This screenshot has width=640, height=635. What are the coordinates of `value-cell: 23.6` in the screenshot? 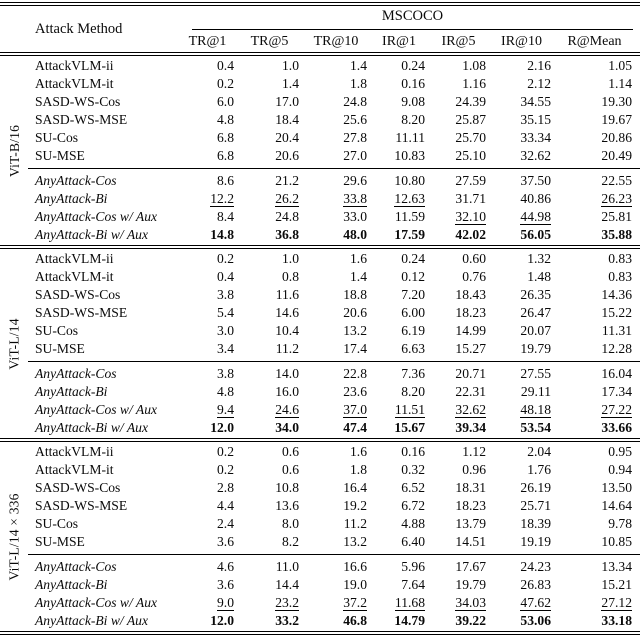 It's located at (336, 392).